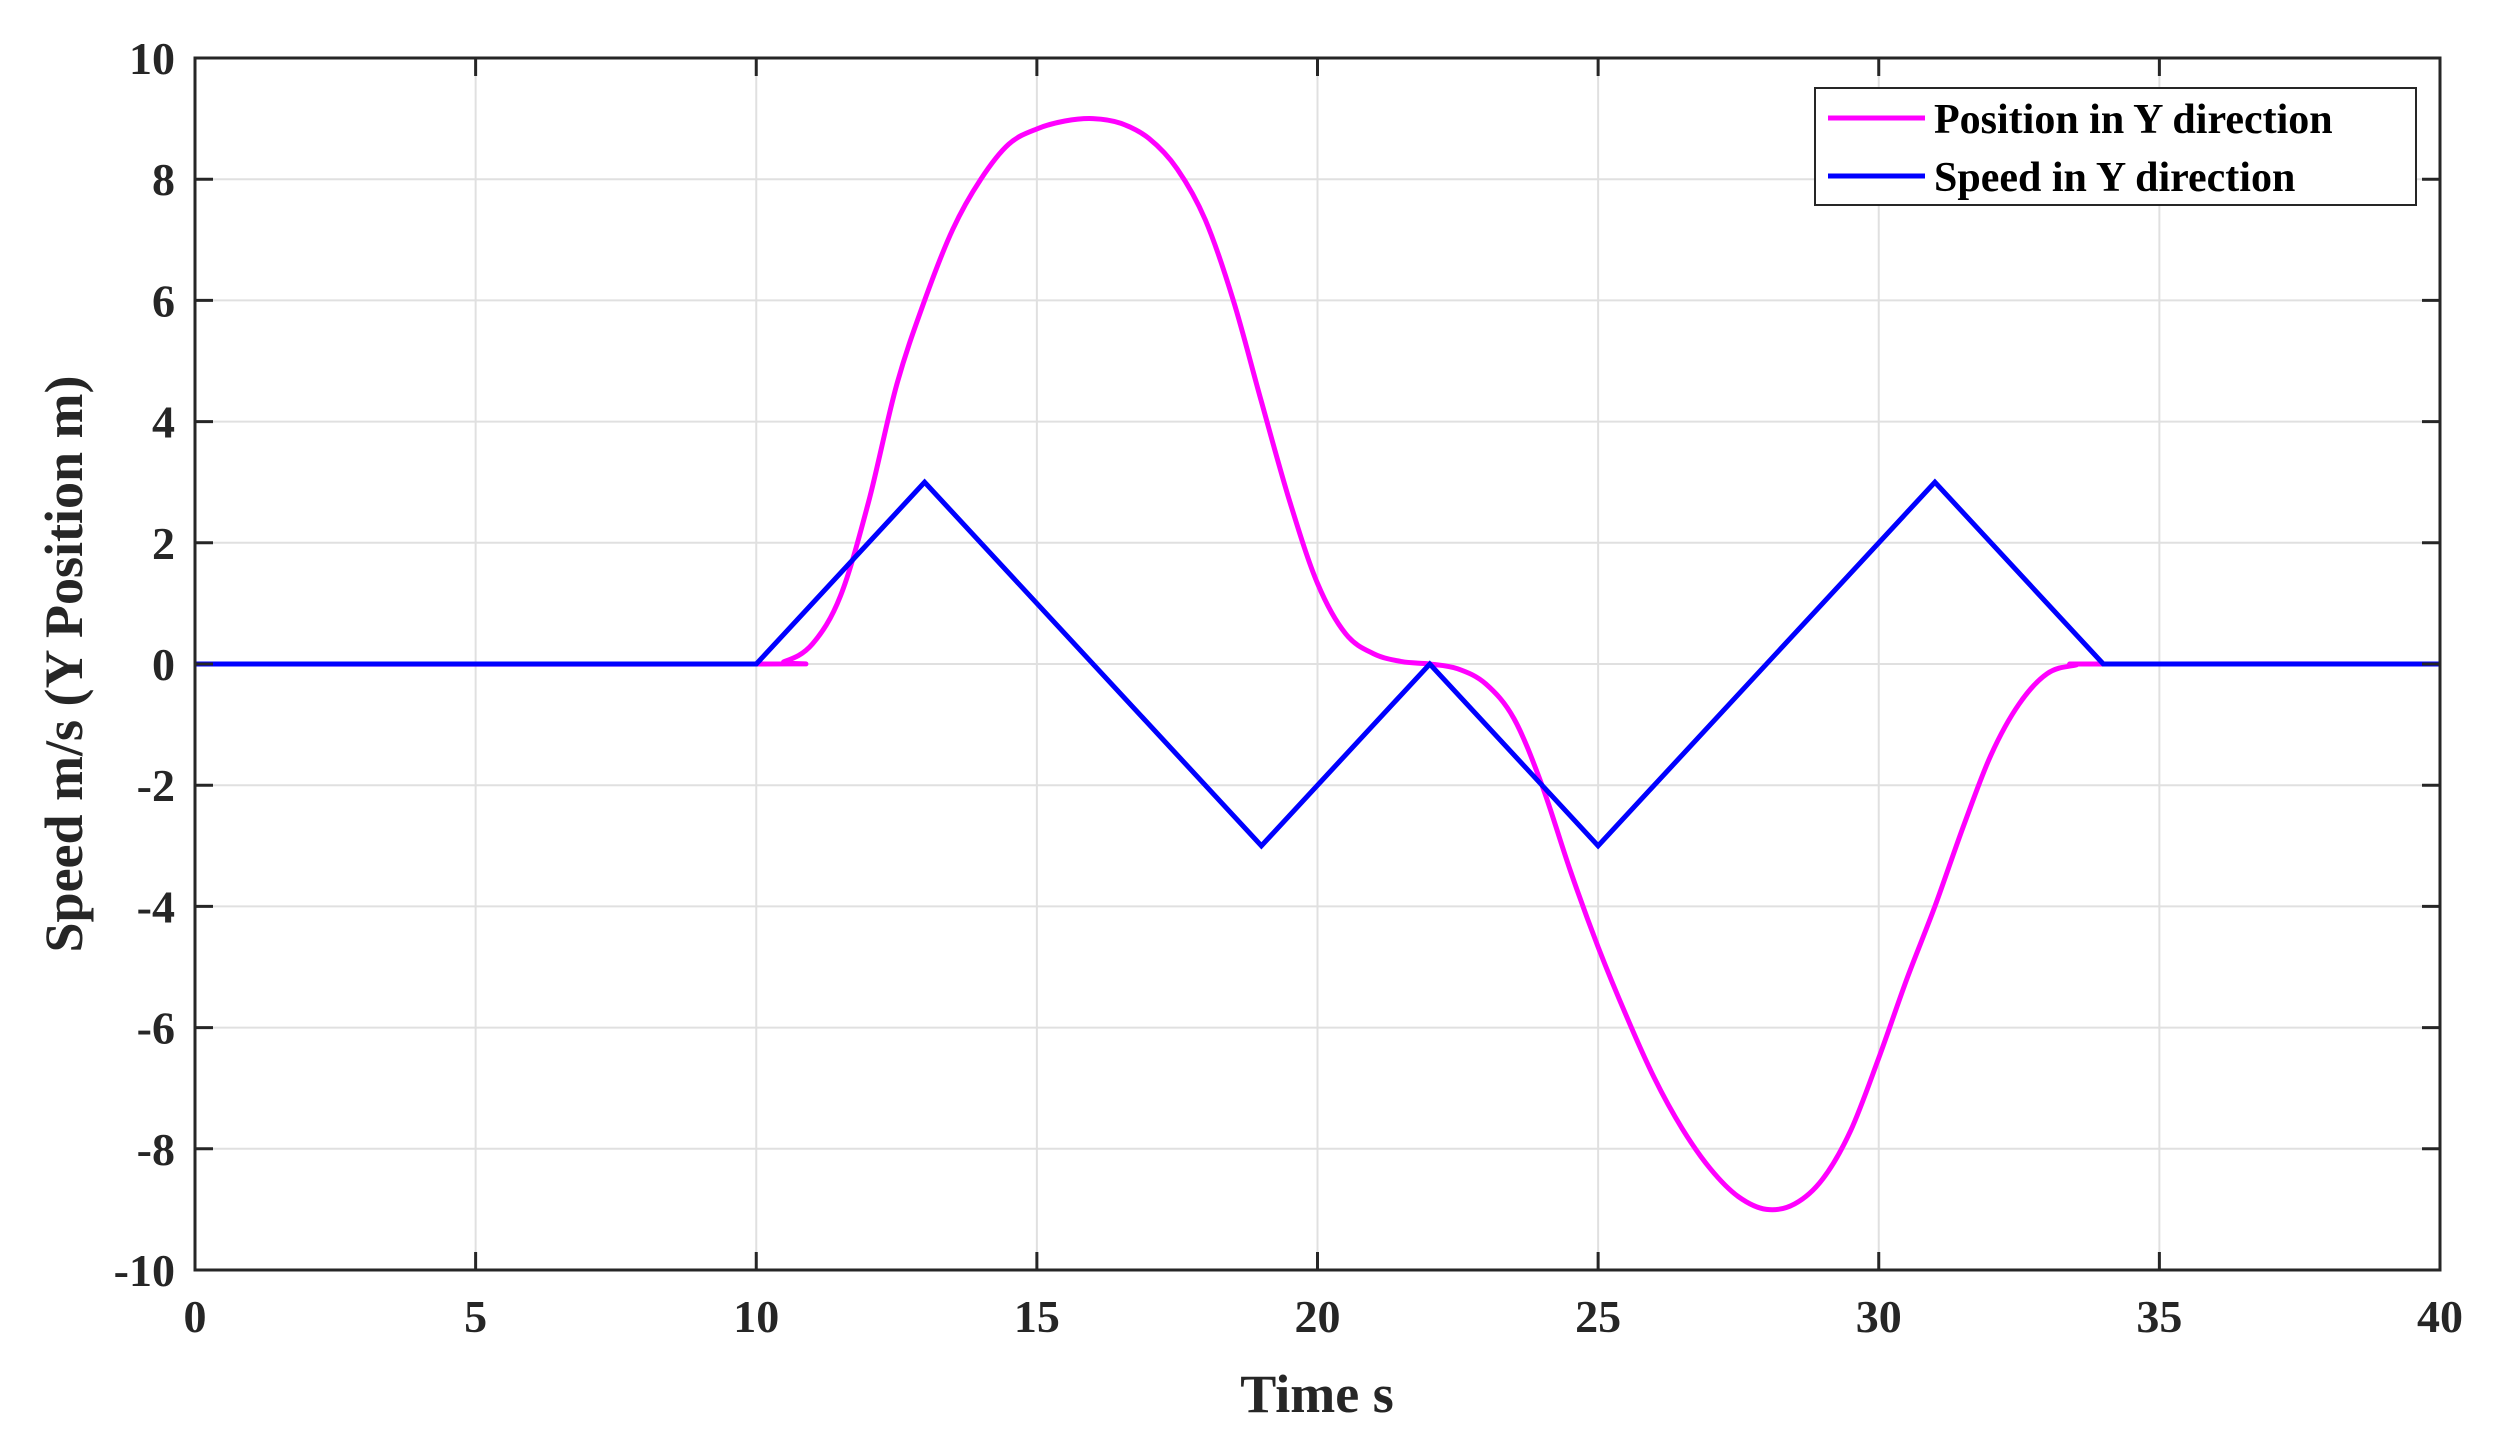 This screenshot has height=1451, width=2510. What do you see at coordinates (163, 543) in the screenshot?
I see `y-tick-label: 2` at bounding box center [163, 543].